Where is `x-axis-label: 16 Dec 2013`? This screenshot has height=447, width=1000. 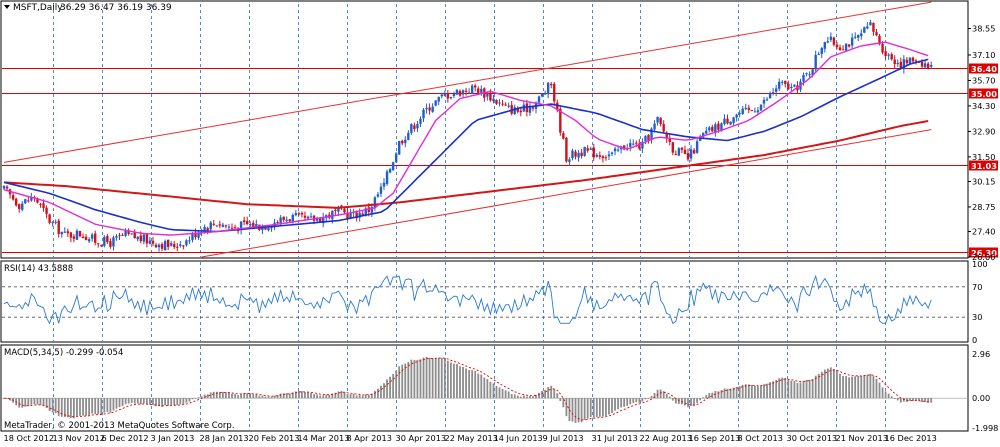
x-axis-label: 16 Dec 2013 is located at coordinates (911, 438).